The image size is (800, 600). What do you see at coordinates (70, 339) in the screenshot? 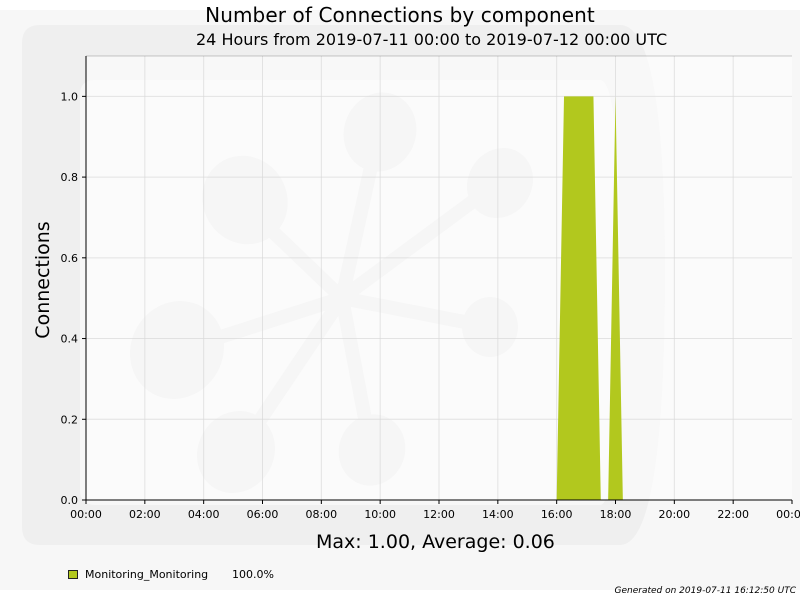
I see `y-tick-label: 0.4` at bounding box center [70, 339].